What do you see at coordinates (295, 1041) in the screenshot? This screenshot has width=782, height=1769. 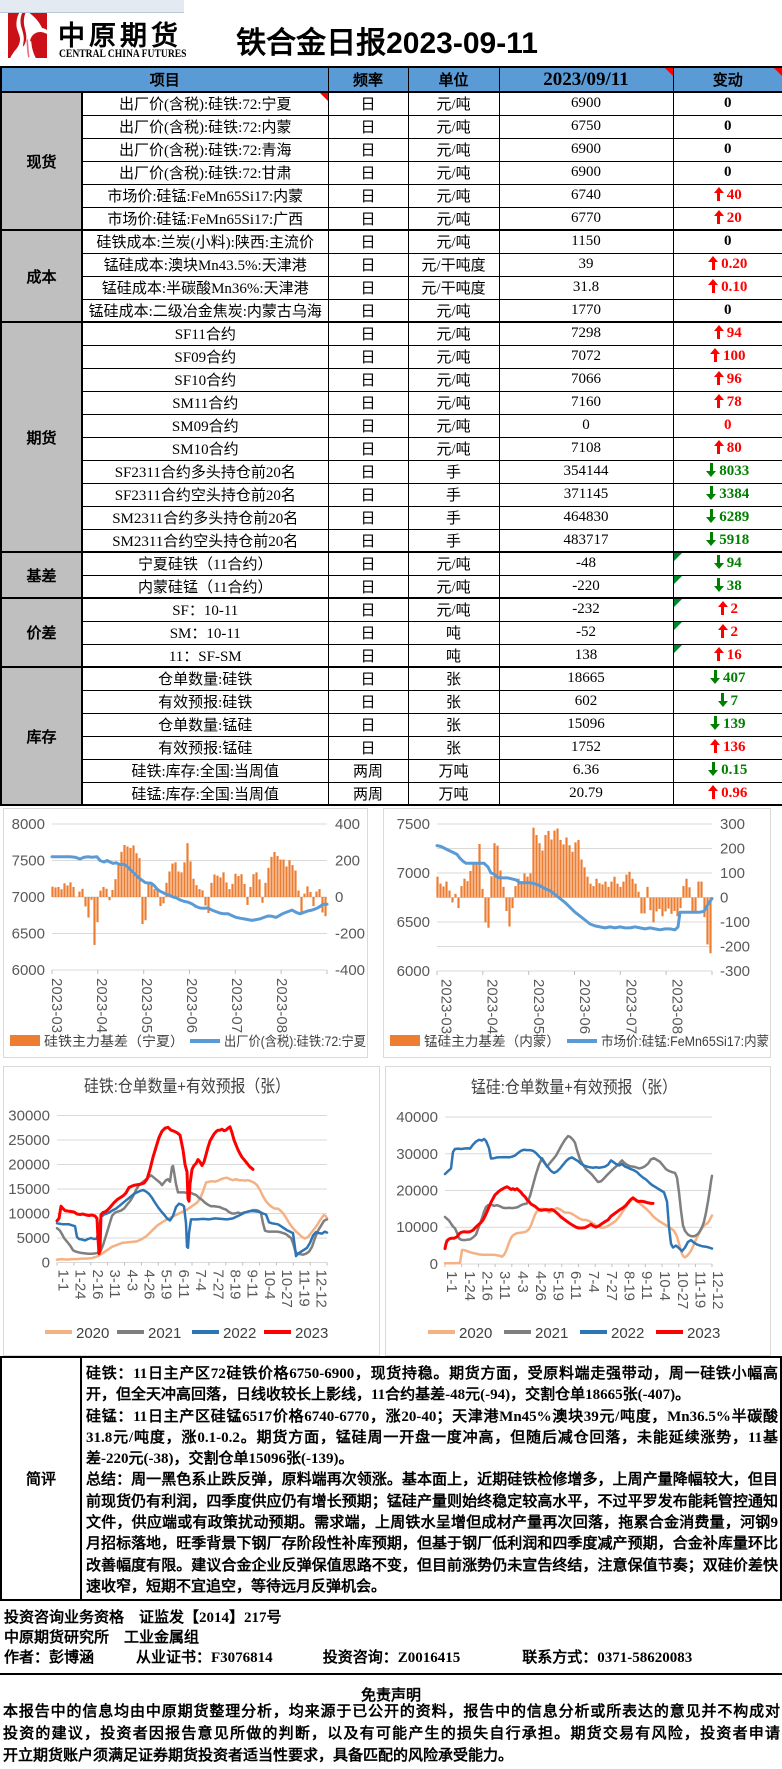 I see `svg-text: 出厂价(含税):硅铁:72:宁夏` at bounding box center [295, 1041].